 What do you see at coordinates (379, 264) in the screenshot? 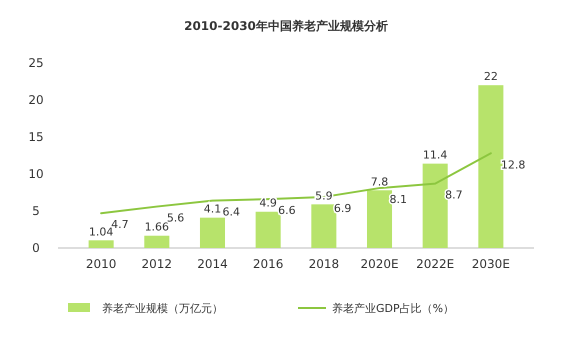
I see `x-tick-label: 2020E` at bounding box center [379, 264].